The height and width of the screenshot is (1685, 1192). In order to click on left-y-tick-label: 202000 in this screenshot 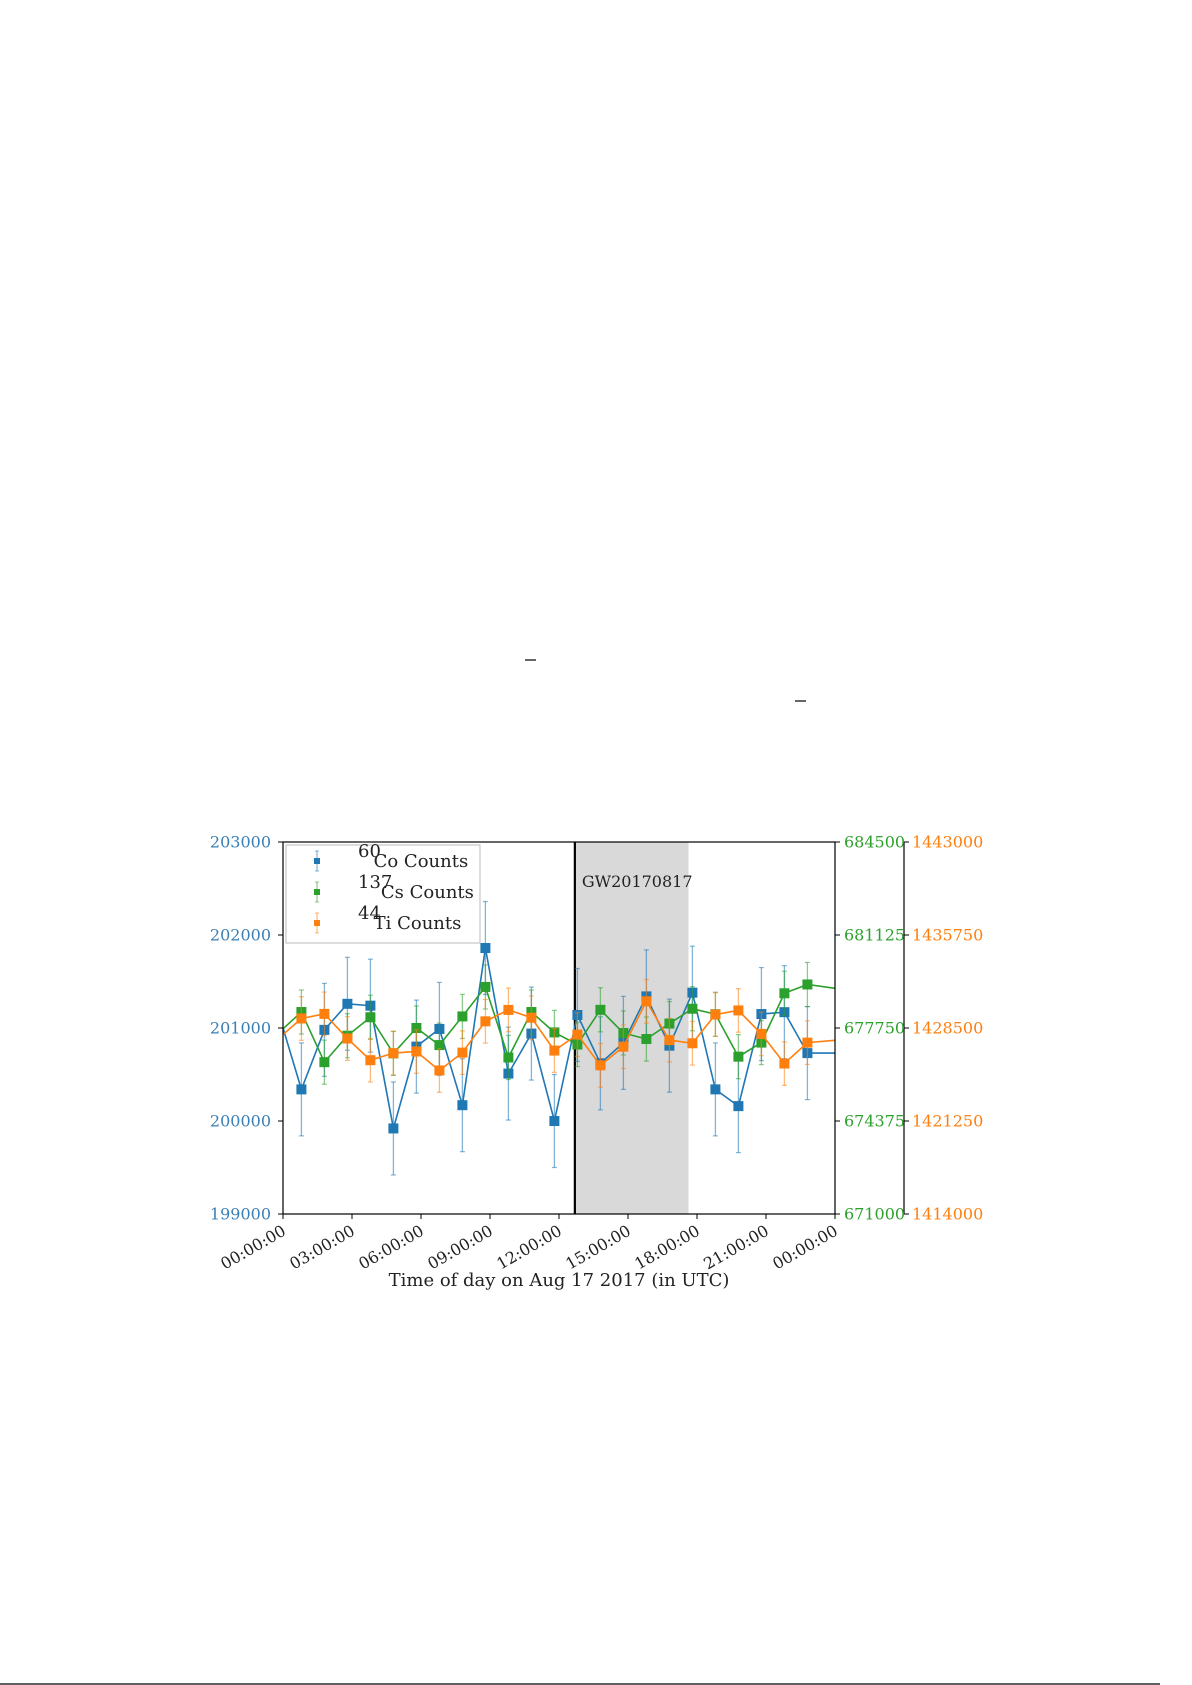, I will do `click(240, 935)`.